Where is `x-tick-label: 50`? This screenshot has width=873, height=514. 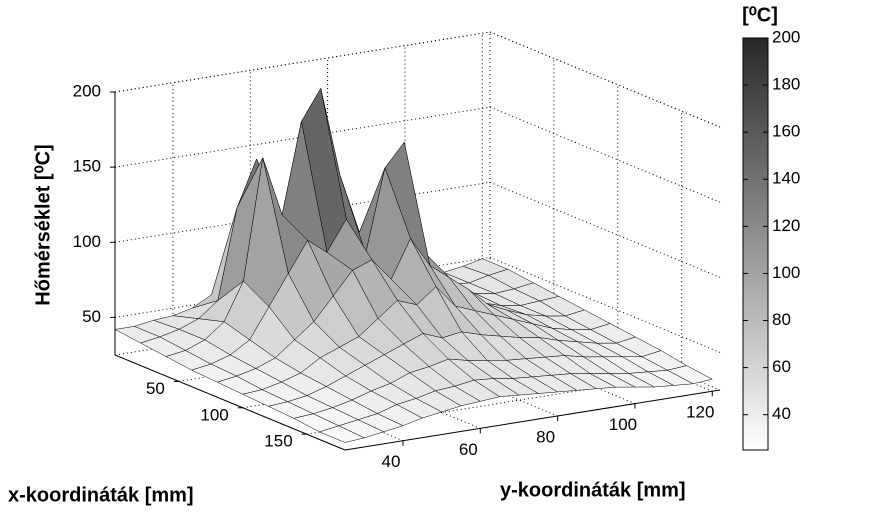
x-tick-label: 50 is located at coordinates (155, 388).